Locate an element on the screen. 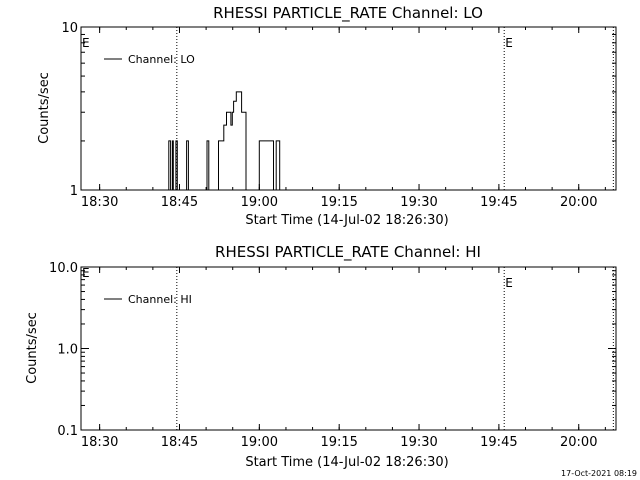 This screenshot has width=640, height=480. panel-lo-xlabel: Start Time (14-Jul-02 18:26:30) is located at coordinates (346, 220).